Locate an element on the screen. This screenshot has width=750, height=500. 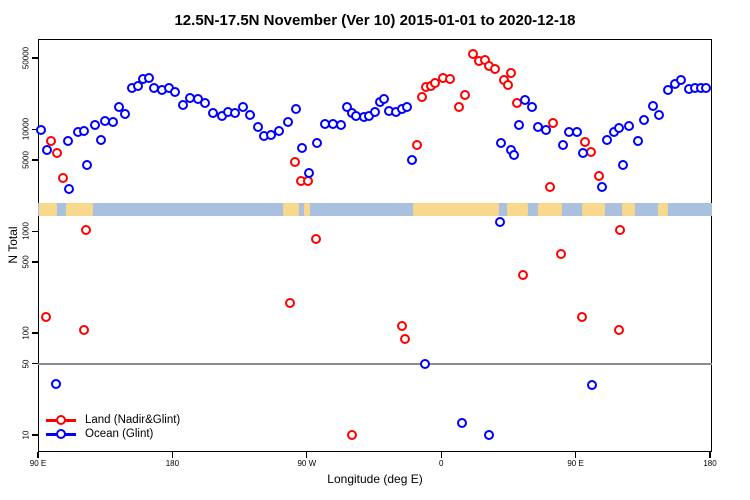
legend-line-ocean is located at coordinates (61, 434).